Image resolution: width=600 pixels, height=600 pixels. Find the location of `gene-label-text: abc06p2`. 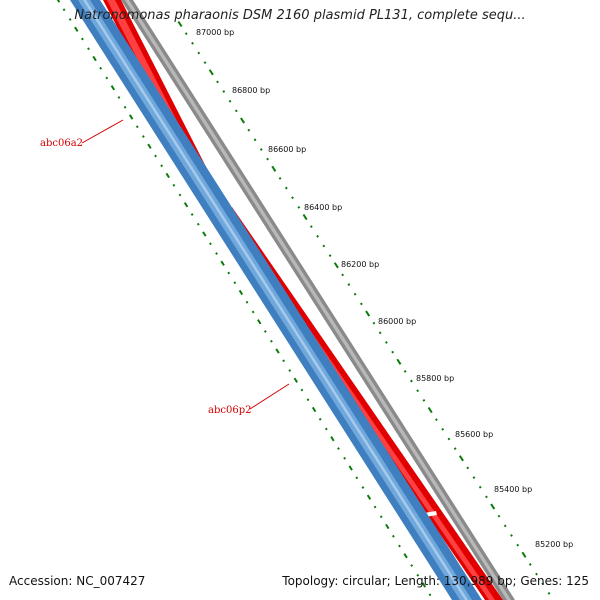

gene-label-text: abc06p2 is located at coordinates (229, 410).